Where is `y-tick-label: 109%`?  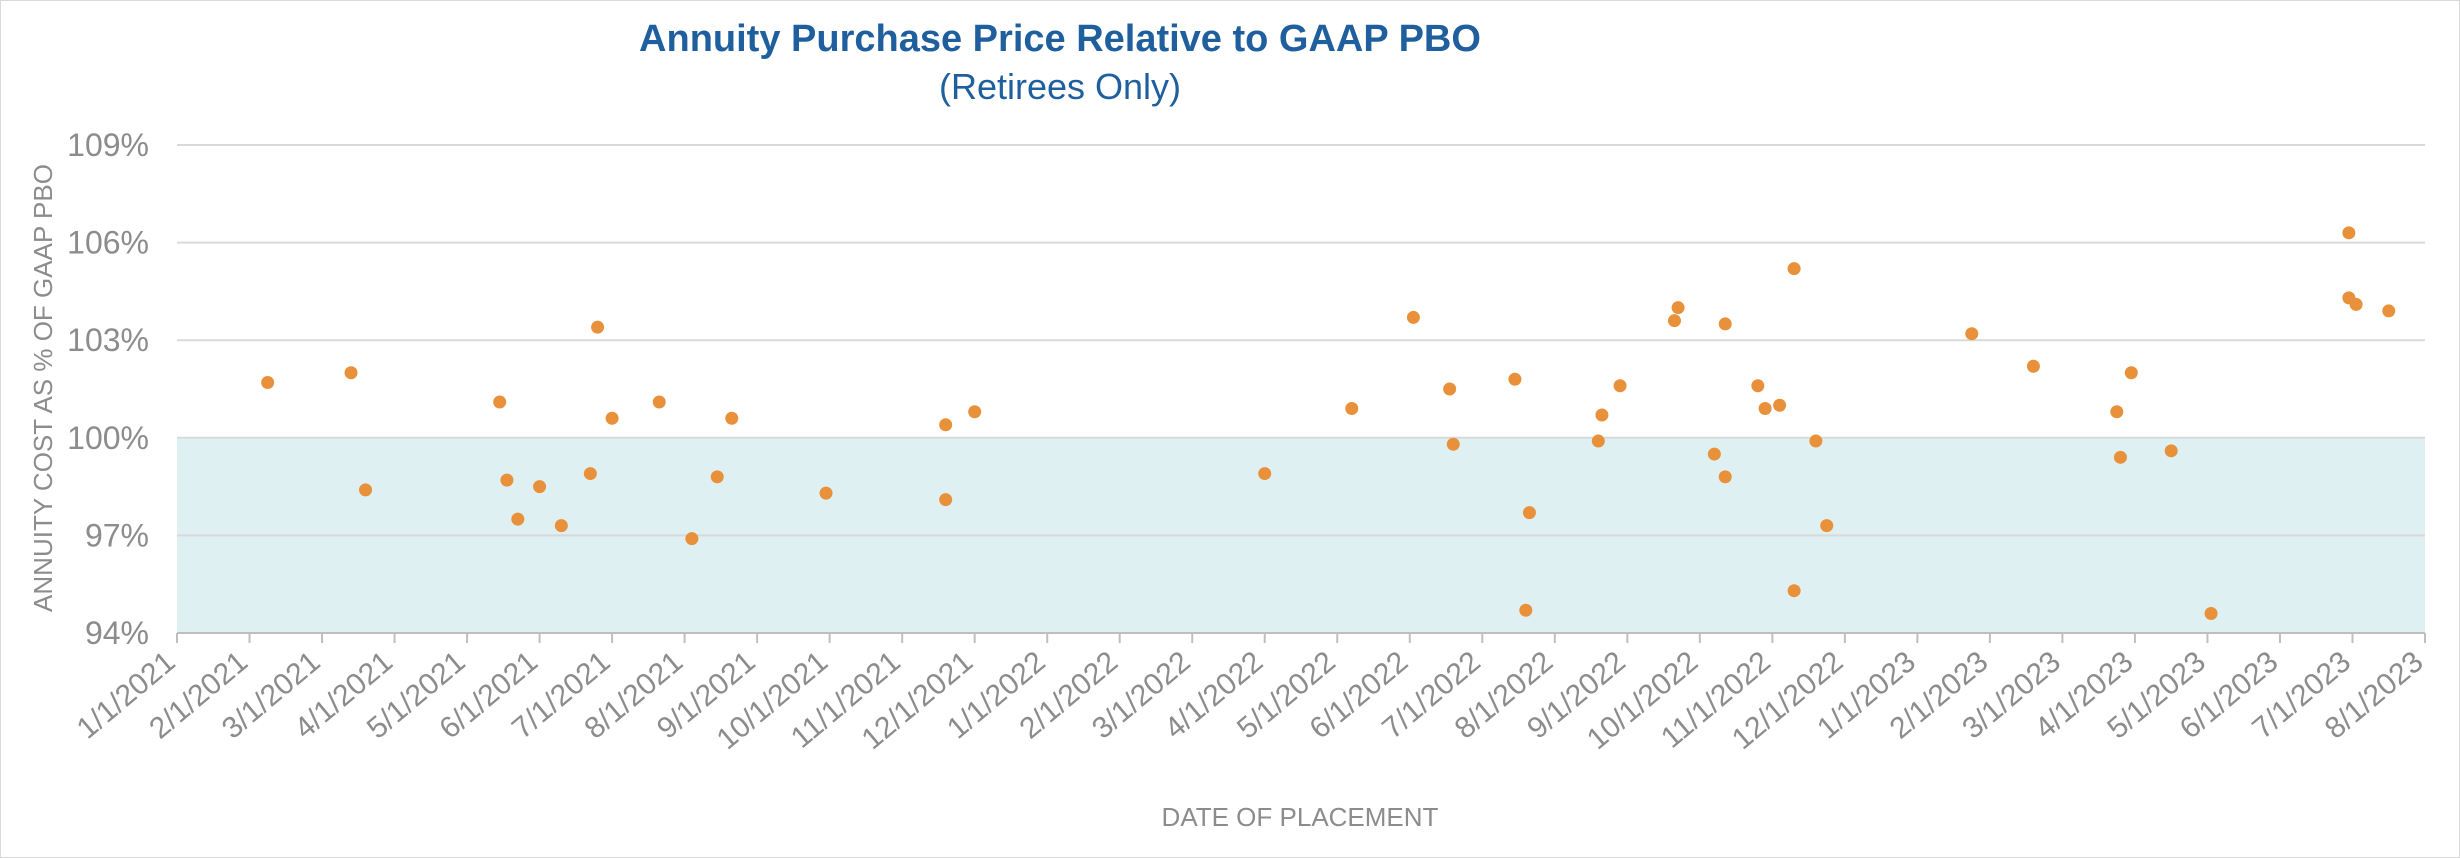 y-tick-label: 109% is located at coordinates (108, 145).